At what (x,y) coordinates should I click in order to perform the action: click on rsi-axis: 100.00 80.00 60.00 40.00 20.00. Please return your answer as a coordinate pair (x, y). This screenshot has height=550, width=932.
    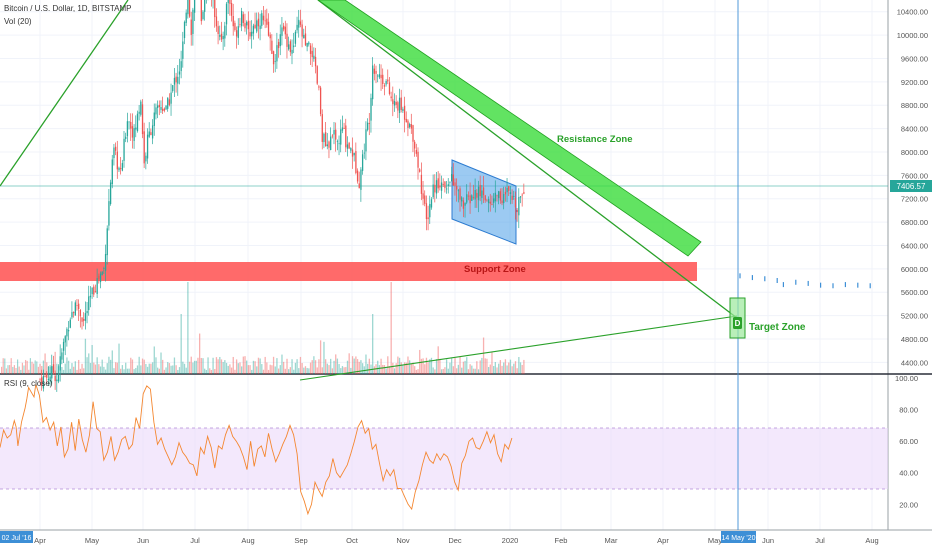
    Looking at the image, I should click on (906, 441).